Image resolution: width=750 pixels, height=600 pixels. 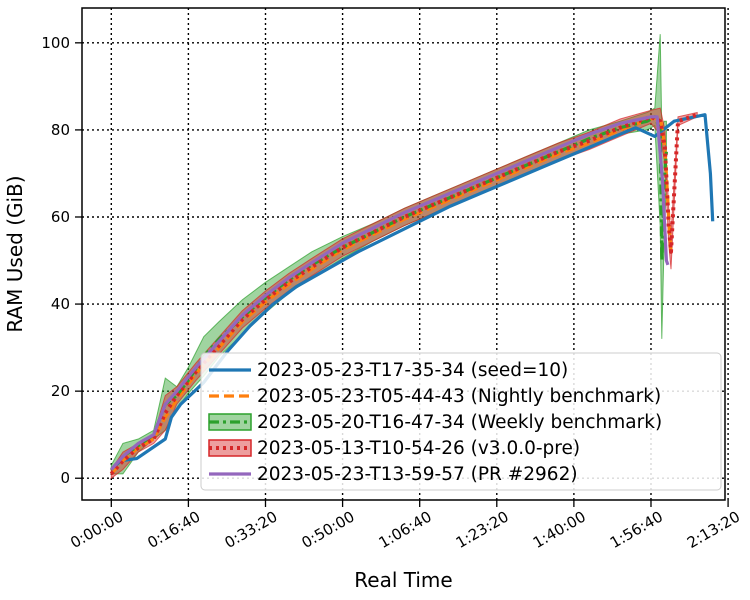 What do you see at coordinates (559, 529) in the screenshot?
I see `x-tick-label: 1:40:00` at bounding box center [559, 529].